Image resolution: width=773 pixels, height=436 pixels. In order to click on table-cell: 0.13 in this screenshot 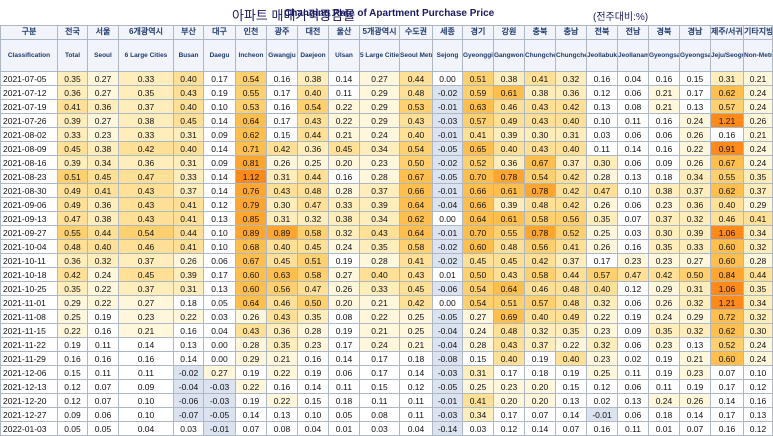, I will do `click(188, 344)`.